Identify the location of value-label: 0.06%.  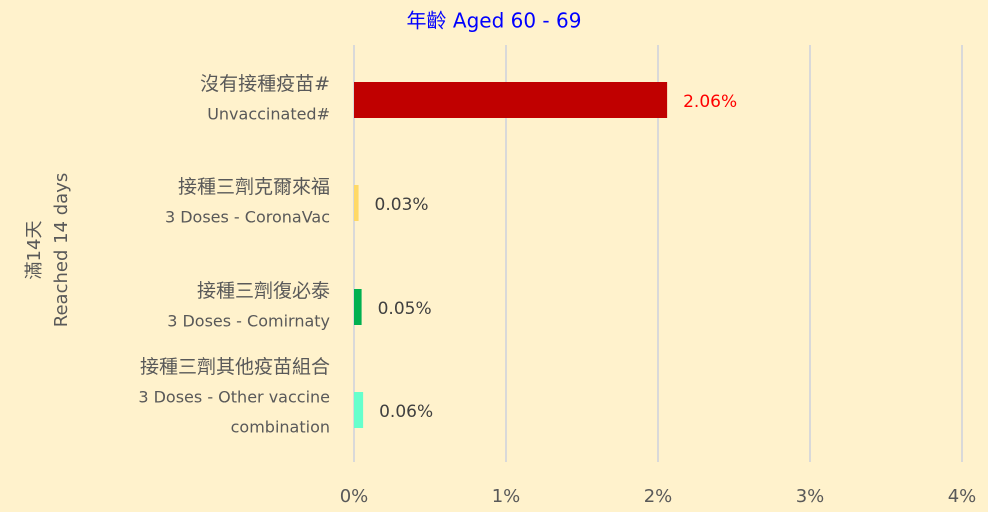
(406, 412).